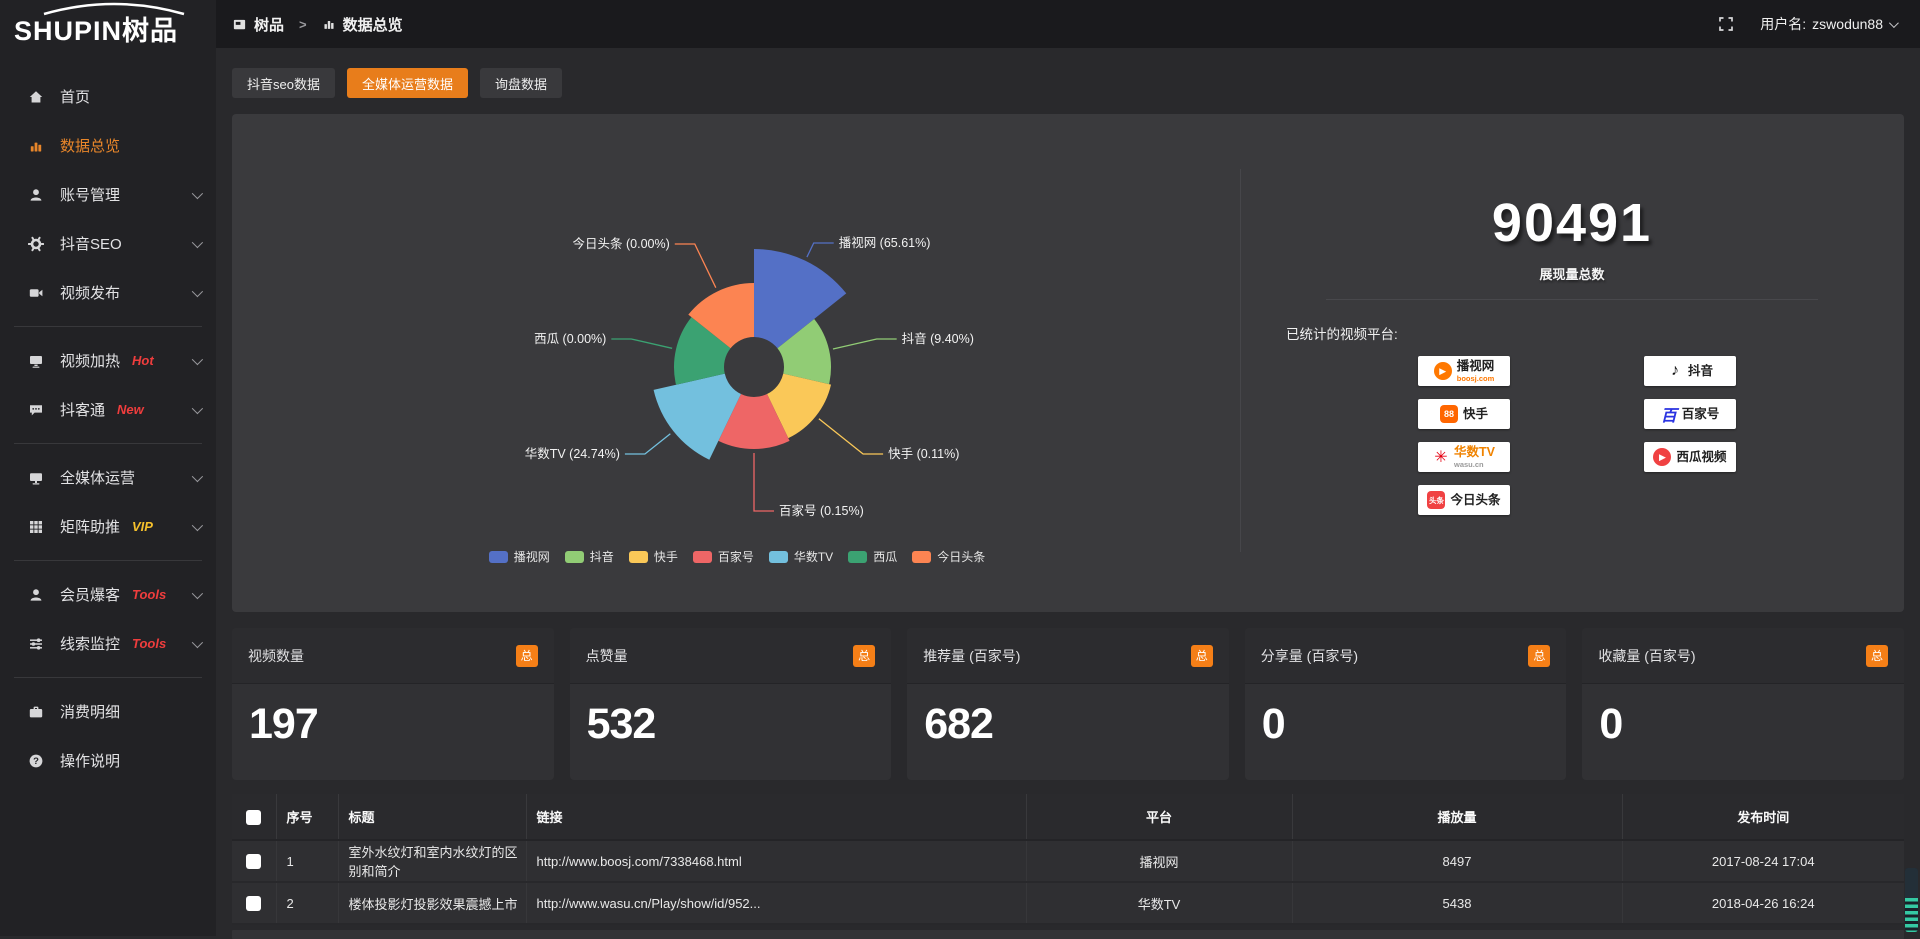 The width and height of the screenshot is (1920, 939). I want to click on chat-icon, so click(37, 410).